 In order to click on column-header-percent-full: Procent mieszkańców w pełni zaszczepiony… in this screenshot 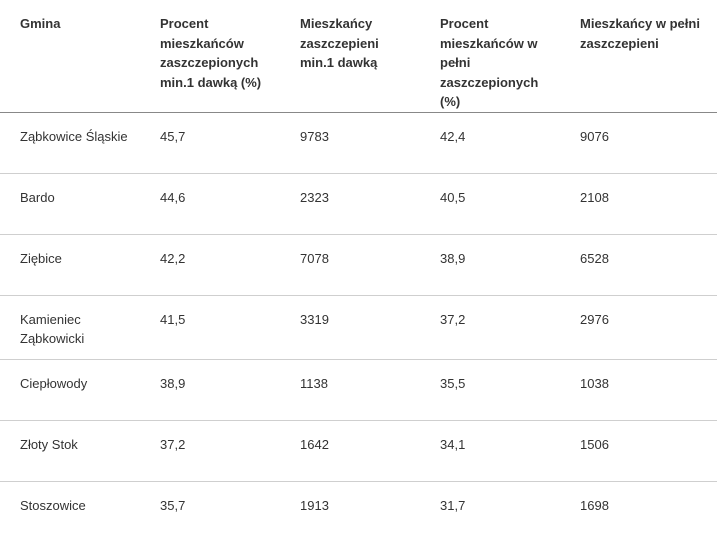, I will do `click(490, 56)`.